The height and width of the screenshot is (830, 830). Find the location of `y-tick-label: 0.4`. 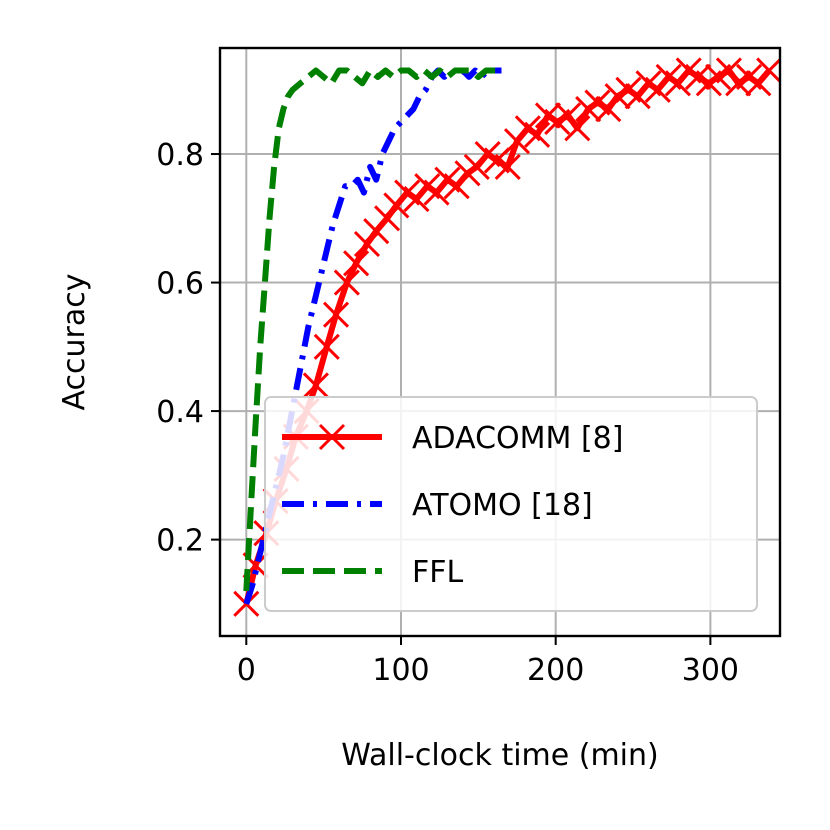

y-tick-label: 0.4 is located at coordinates (180, 412).